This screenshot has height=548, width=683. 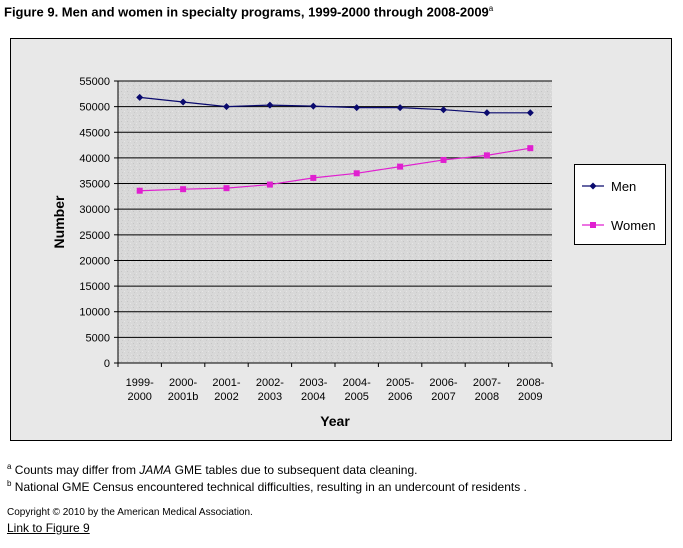 I want to click on series-women, so click(x=335, y=169).